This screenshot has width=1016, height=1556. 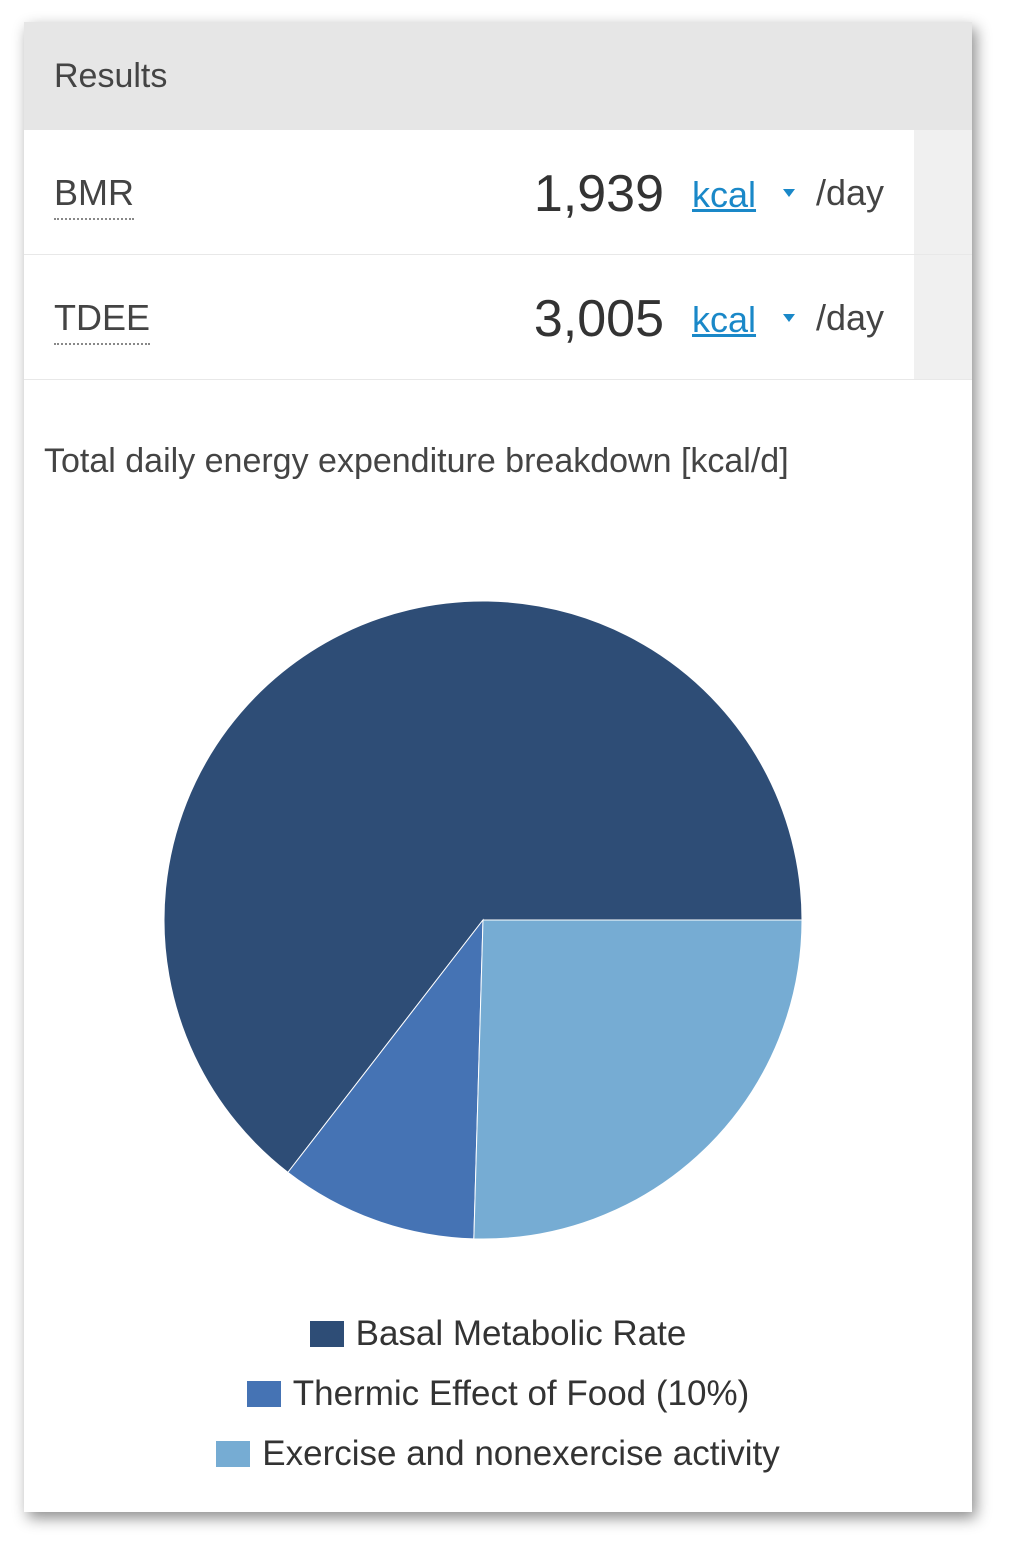 I want to click on result-label: BMR, so click(x=94, y=196).